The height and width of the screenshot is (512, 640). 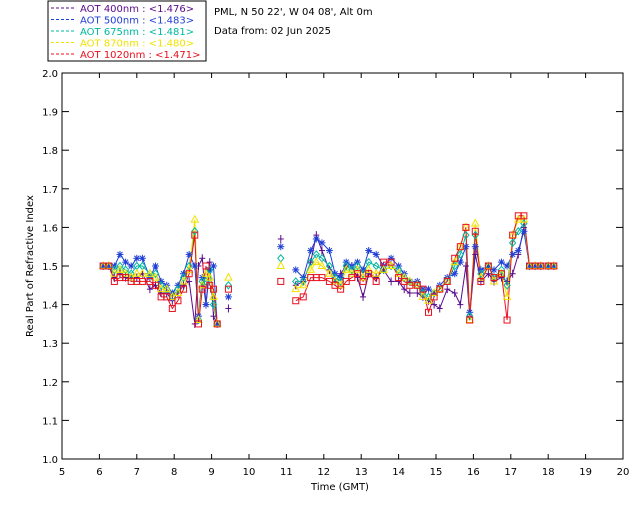 I want to click on series-line, so click(x=424, y=268).